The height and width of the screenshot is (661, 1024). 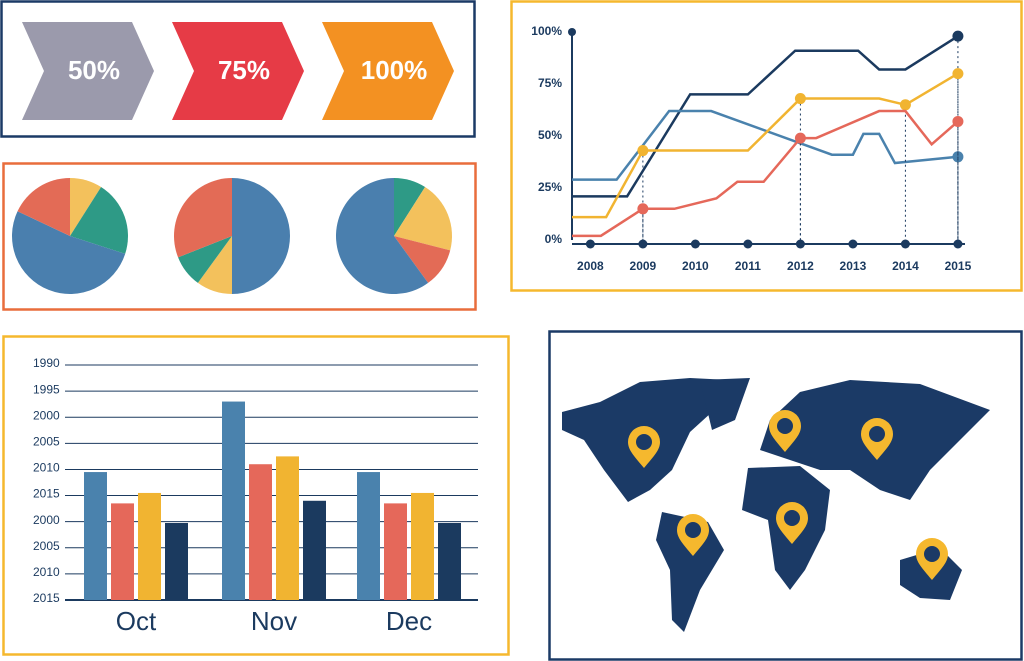 I want to click on y-tick-label: 100%, so click(x=546, y=31).